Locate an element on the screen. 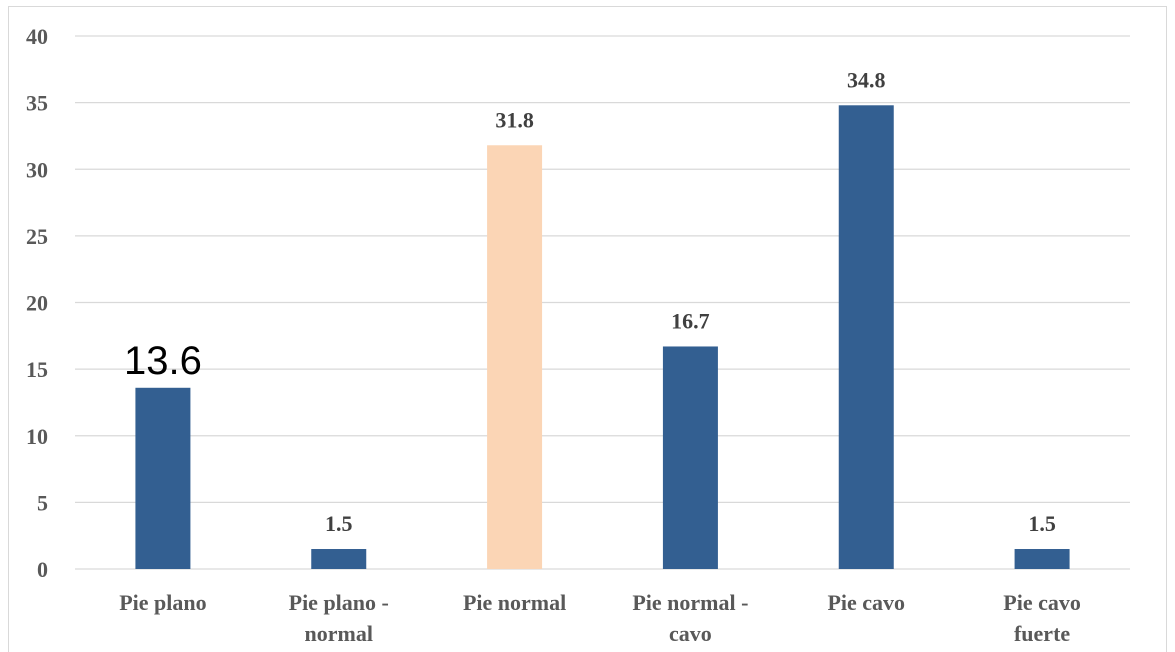  y-tick-label: 35 is located at coordinates (37, 103).